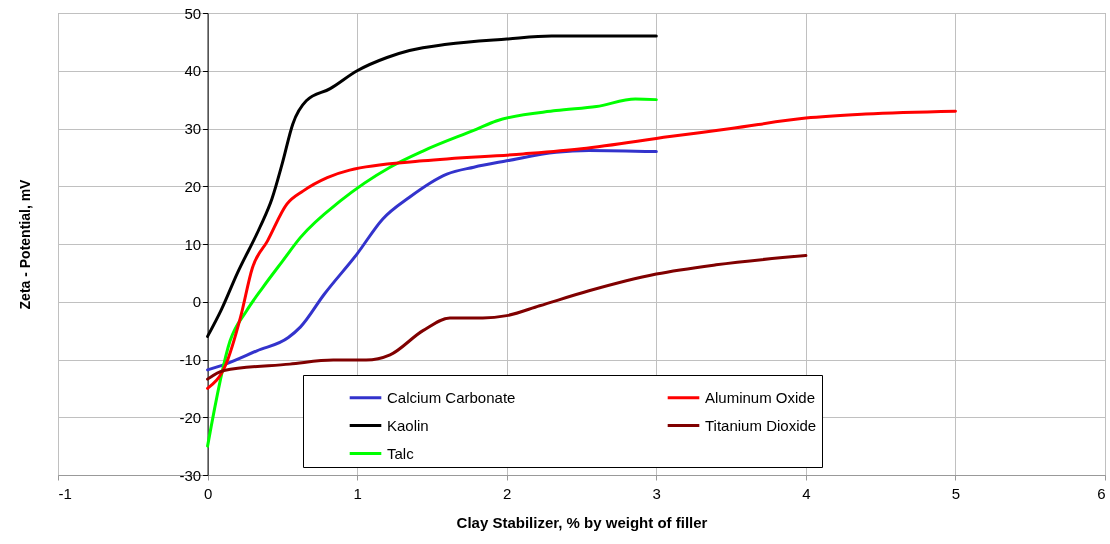 This screenshot has height=544, width=1110. What do you see at coordinates (1101, 493) in the screenshot?
I see `x-tick-label: 6` at bounding box center [1101, 493].